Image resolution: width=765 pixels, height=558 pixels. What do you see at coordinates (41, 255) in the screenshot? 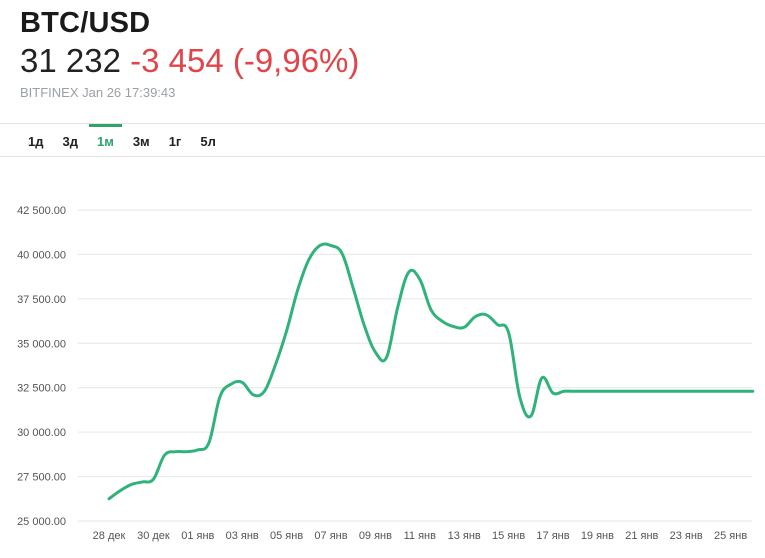
I see `y-tick-label: 40 000.00` at bounding box center [41, 255].